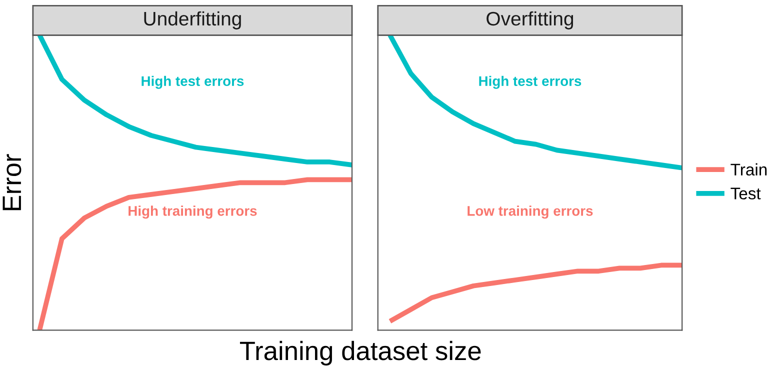  What do you see at coordinates (192, 212) in the screenshot?
I see `annotation: High training errors` at bounding box center [192, 212].